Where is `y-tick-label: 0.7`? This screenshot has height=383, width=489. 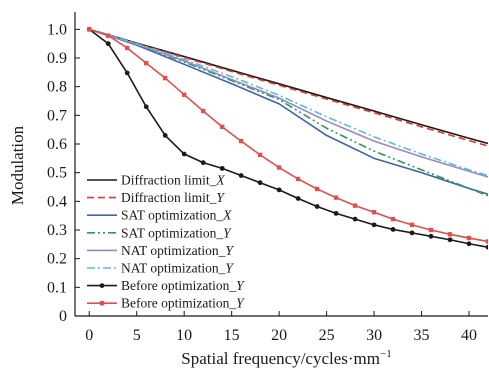
y-tick-label: 0.7 is located at coordinates (57, 115).